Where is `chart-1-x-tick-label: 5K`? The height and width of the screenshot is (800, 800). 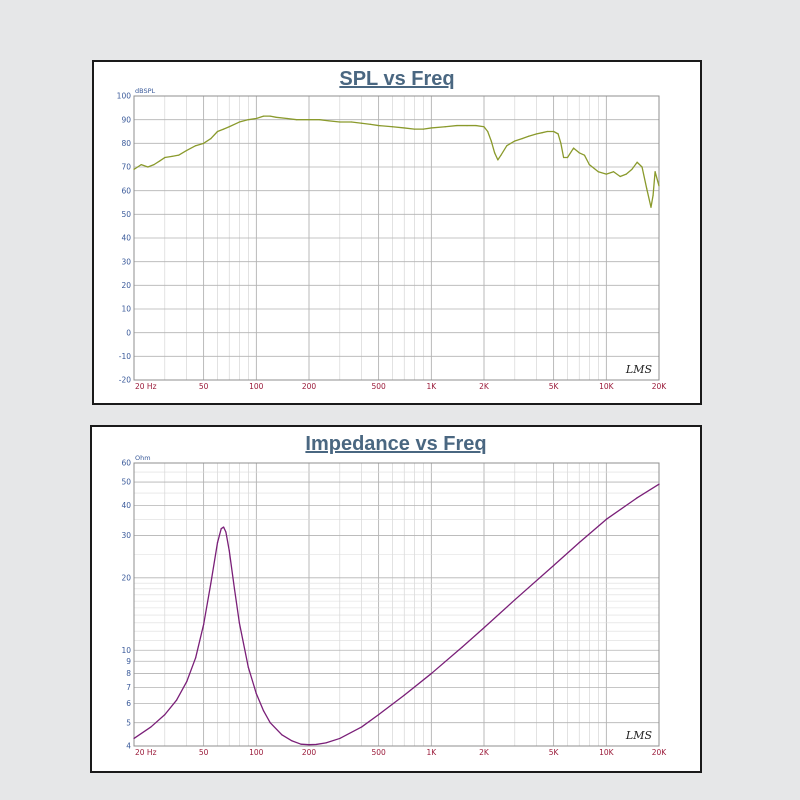
chart-1-x-tick-label: 5K is located at coordinates (554, 752).